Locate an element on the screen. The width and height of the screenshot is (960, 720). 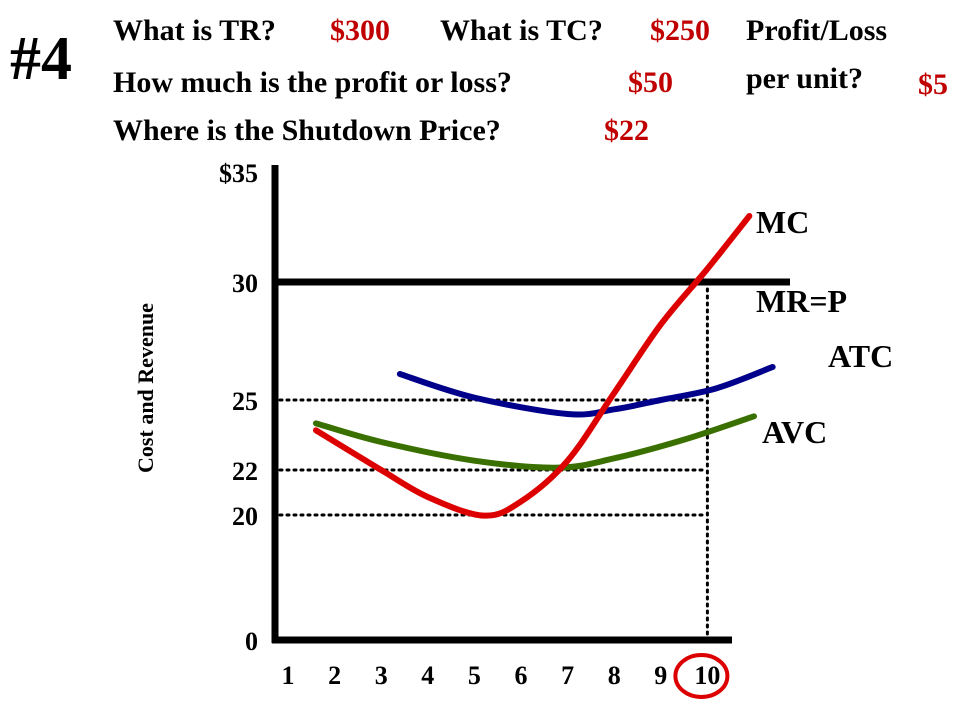
tc-question: What is TC? is located at coordinates (521, 30).